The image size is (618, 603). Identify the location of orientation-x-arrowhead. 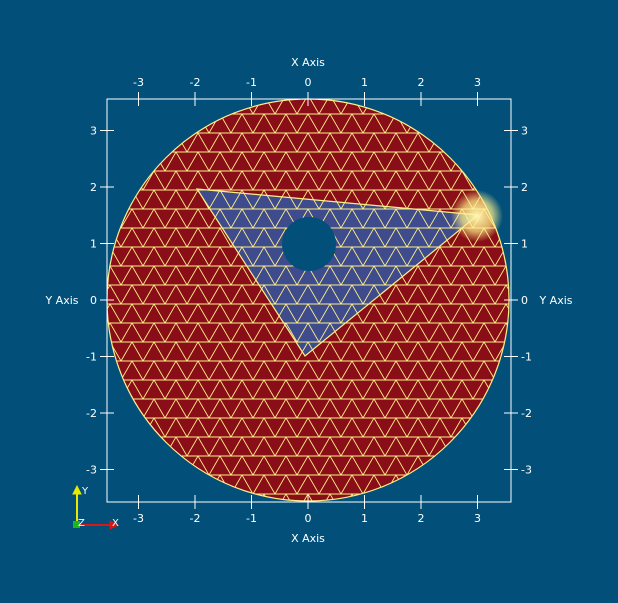
(114, 525).